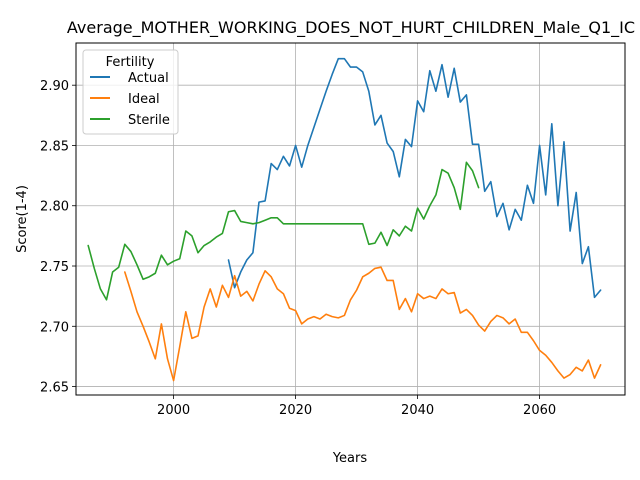 This screenshot has height=480, width=640. I want to click on y-tick-label: 2.75, so click(54, 267).